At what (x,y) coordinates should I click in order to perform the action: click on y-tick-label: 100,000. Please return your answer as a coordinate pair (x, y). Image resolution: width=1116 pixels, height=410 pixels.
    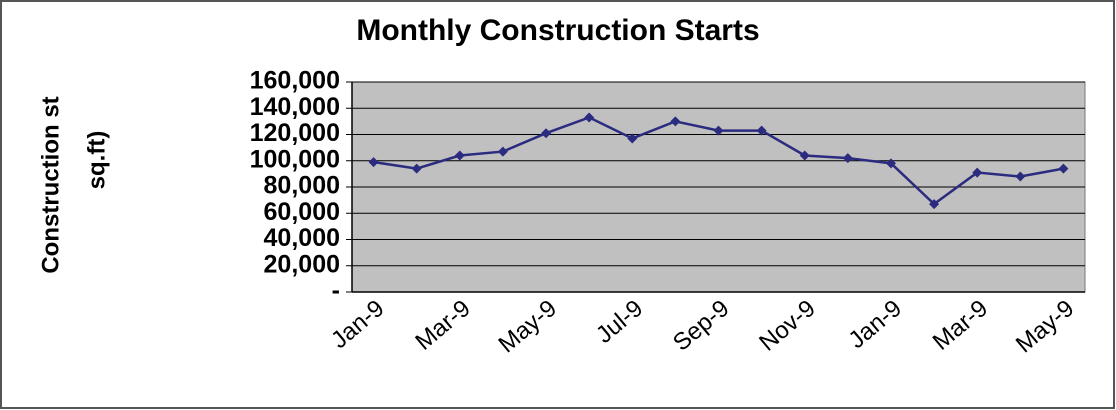
    Looking at the image, I should click on (295, 159).